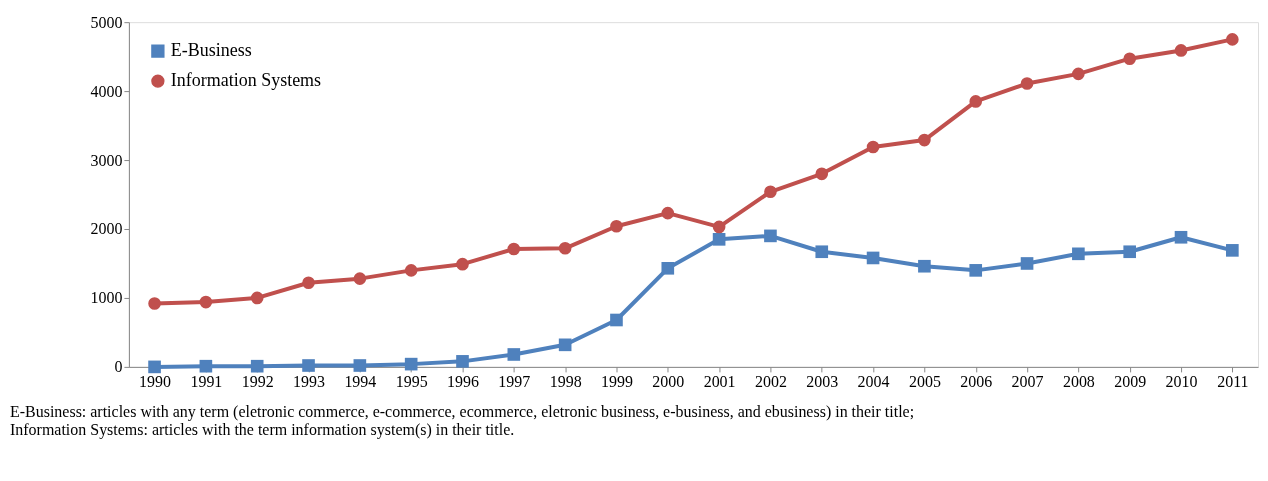  I want to click on x-tick-label: 1990, so click(155, 382).